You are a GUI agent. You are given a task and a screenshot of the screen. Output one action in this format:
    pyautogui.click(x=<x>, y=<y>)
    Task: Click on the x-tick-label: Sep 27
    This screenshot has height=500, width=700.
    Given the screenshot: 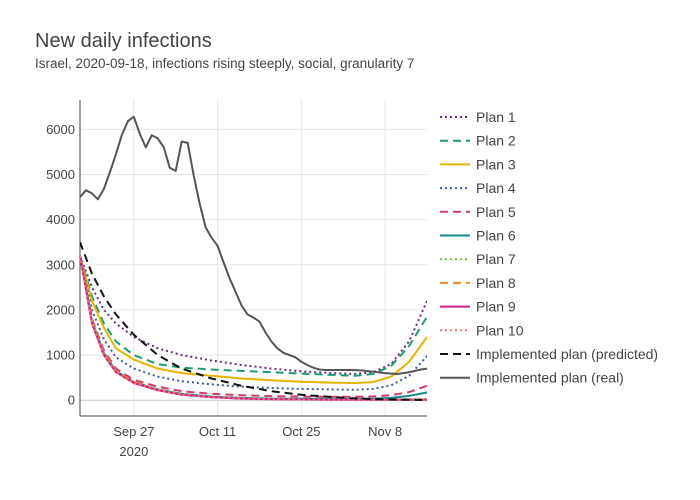 What is the action you would take?
    pyautogui.click(x=133, y=431)
    